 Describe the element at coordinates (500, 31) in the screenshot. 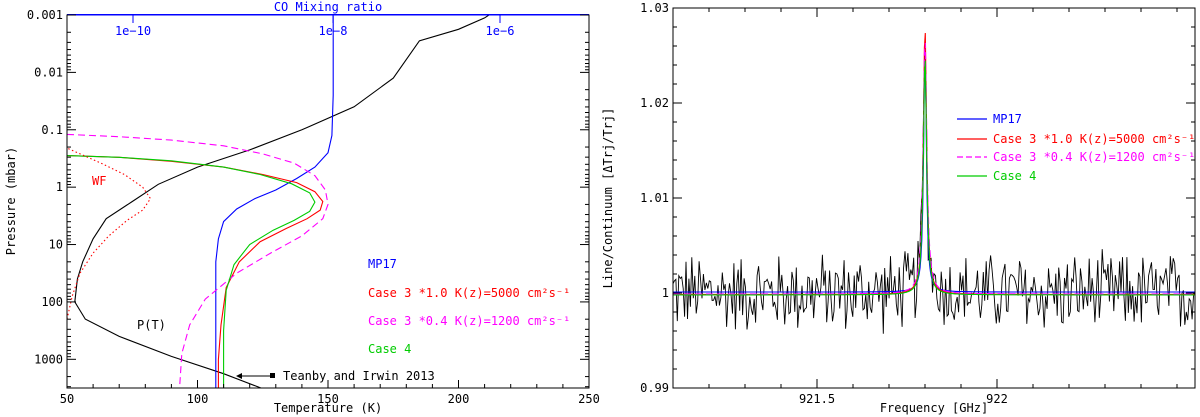

I see `left-top-tick-3: 1e−6` at that location.